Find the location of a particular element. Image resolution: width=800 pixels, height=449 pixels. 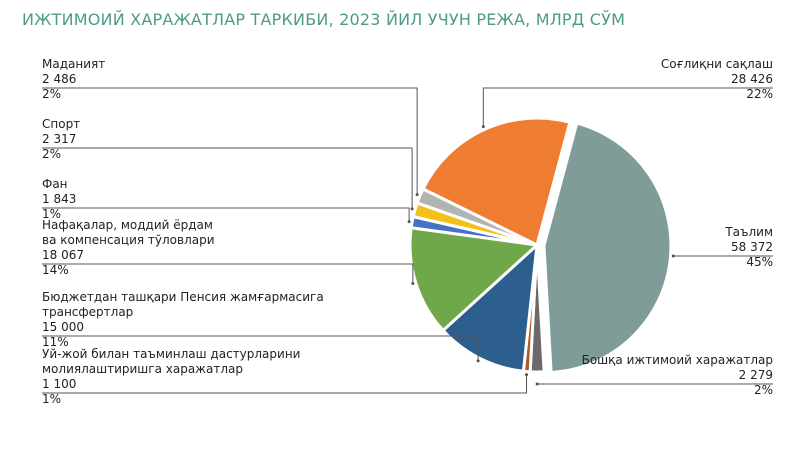

value-label: 28 426 is located at coordinates (752, 79).